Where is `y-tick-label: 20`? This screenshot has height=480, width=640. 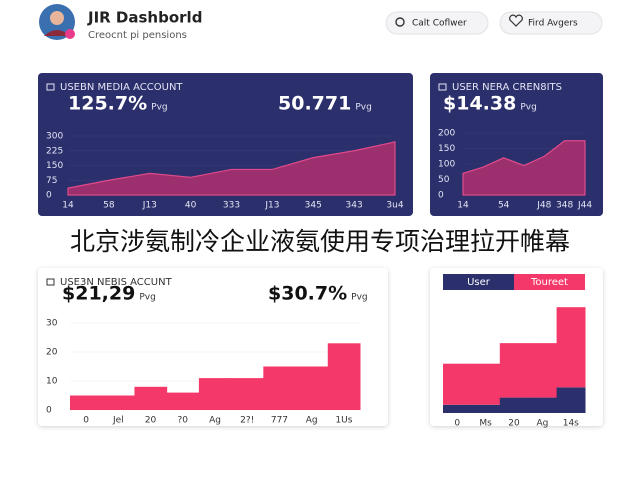 y-tick-label: 20 is located at coordinates (52, 353).